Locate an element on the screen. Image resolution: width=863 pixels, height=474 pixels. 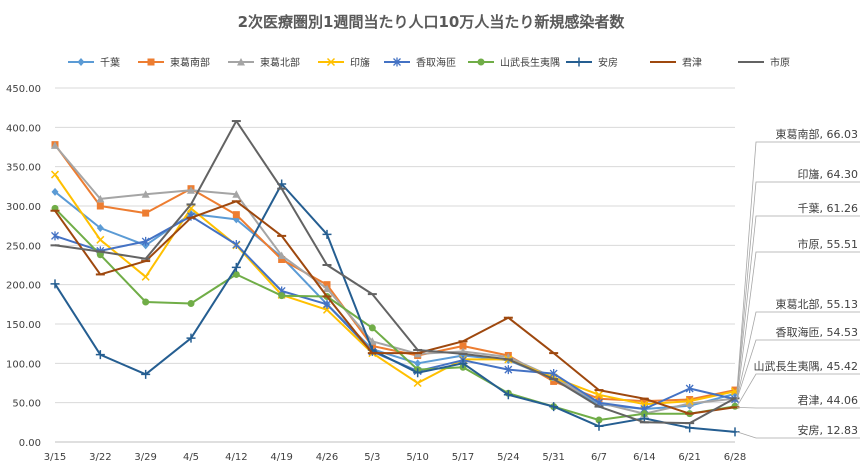
x-tick-label: 4/26 is located at coordinates (327, 457).